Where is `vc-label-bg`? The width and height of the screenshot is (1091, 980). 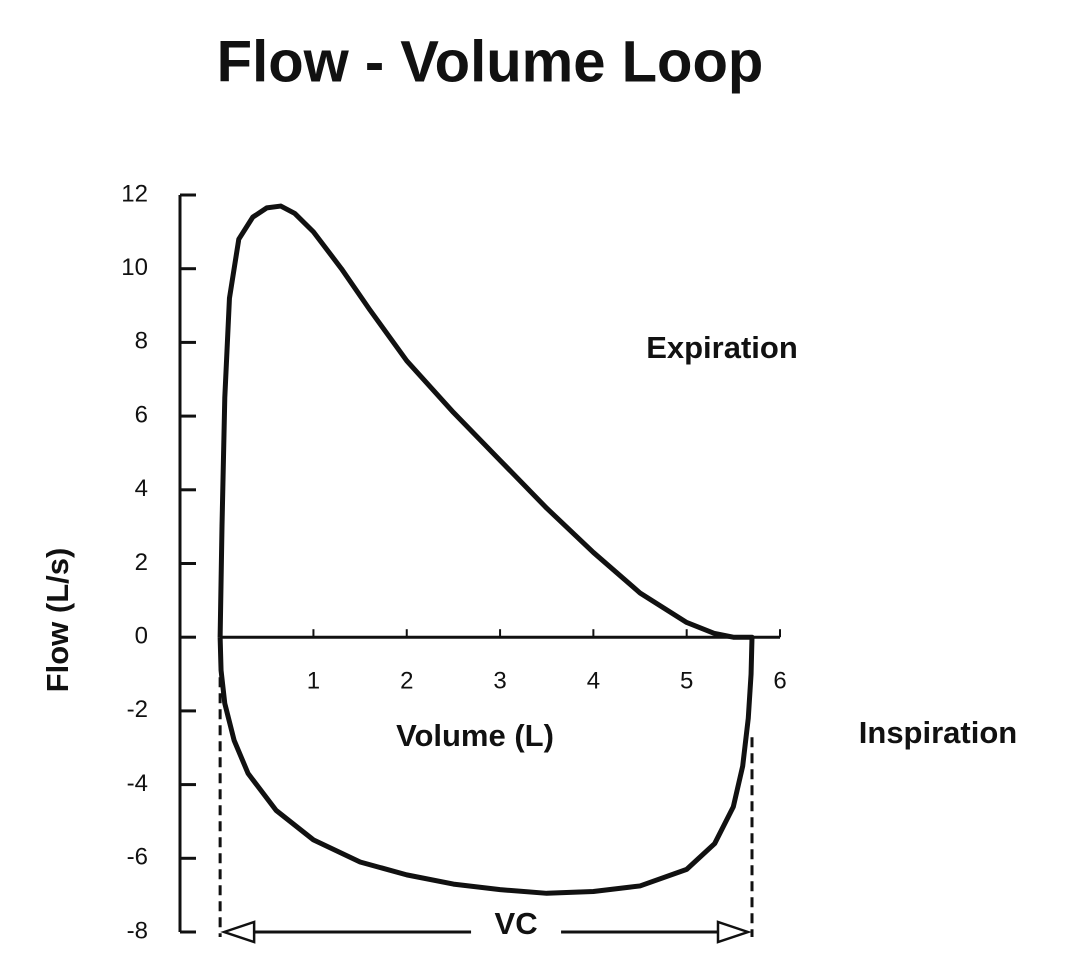 vc-label-bg is located at coordinates (516, 930).